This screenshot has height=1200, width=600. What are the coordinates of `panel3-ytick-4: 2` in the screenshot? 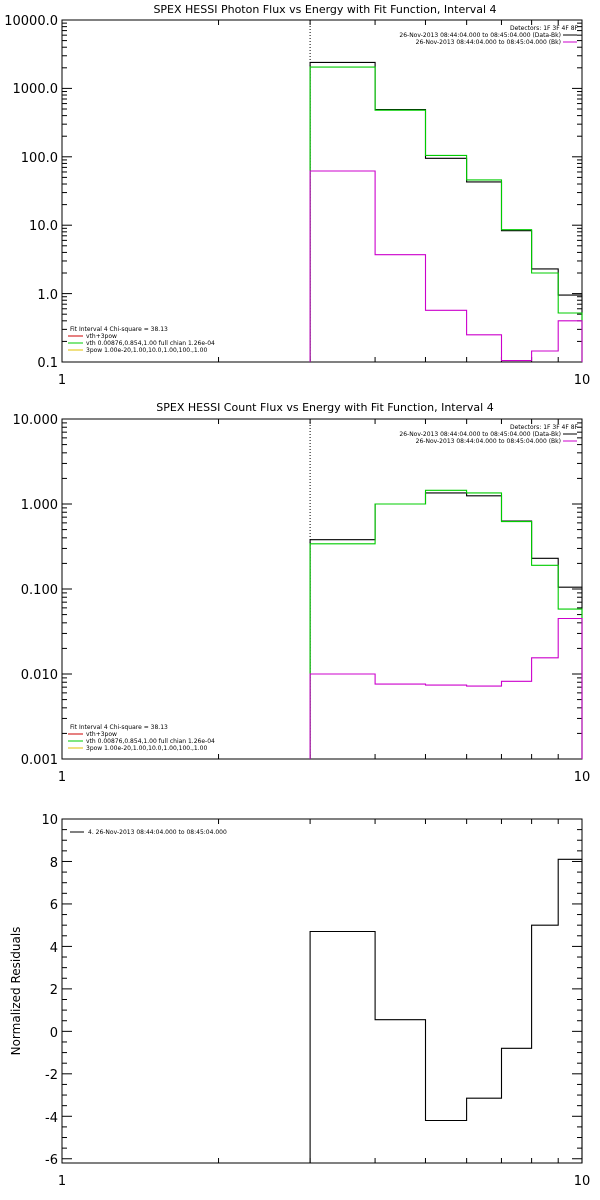 It's located at (54, 990).